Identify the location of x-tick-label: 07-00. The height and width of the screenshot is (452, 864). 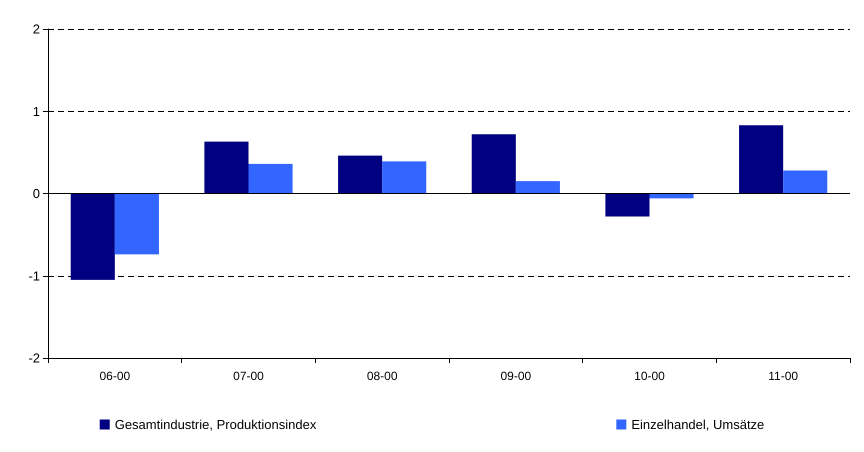
(248, 376).